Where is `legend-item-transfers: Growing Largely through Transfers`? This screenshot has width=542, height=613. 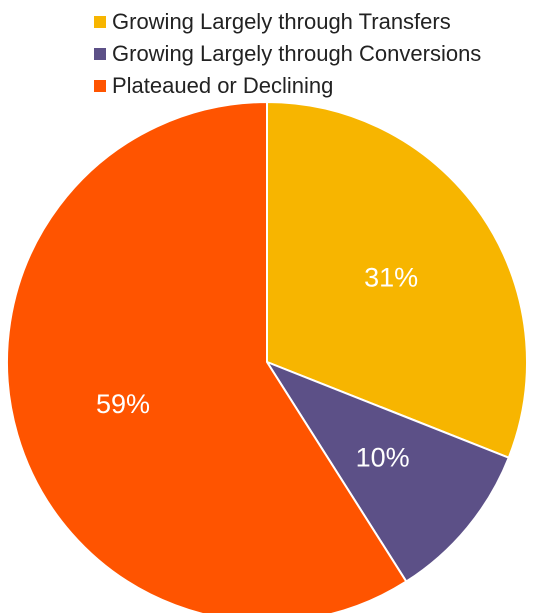 legend-item-transfers: Growing Largely through Transfers is located at coordinates (287, 22).